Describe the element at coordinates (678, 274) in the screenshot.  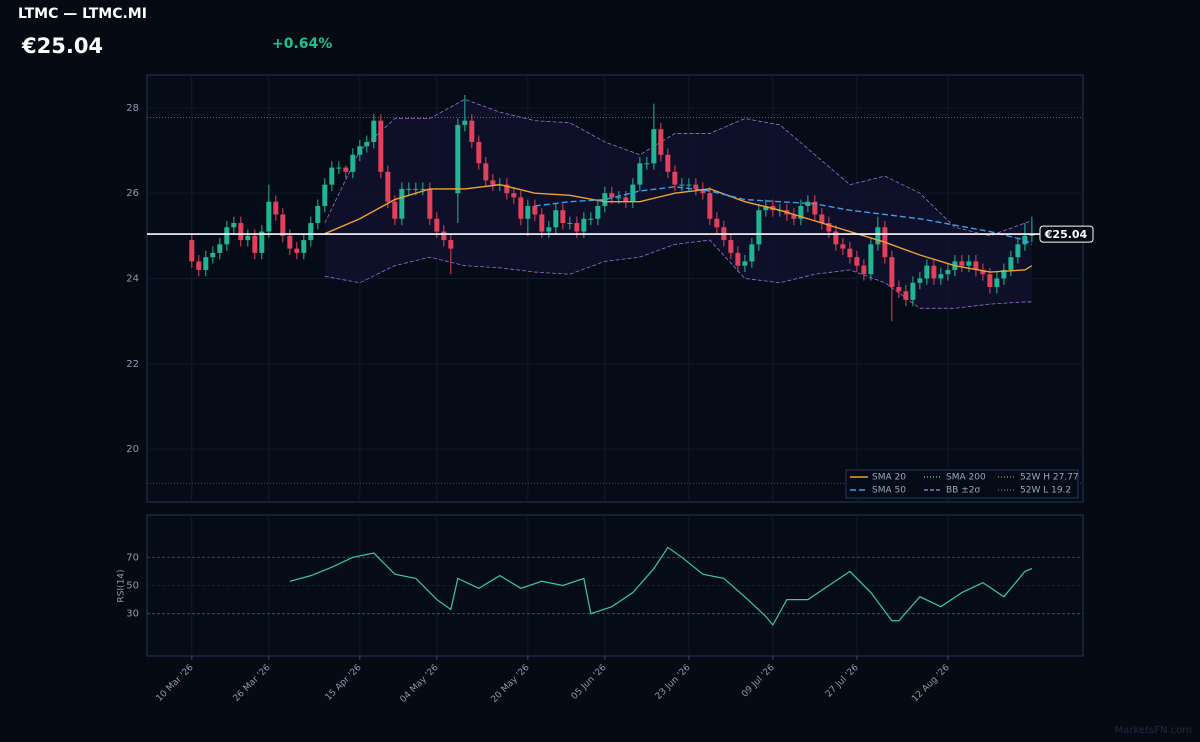
I see `band-lower` at that location.